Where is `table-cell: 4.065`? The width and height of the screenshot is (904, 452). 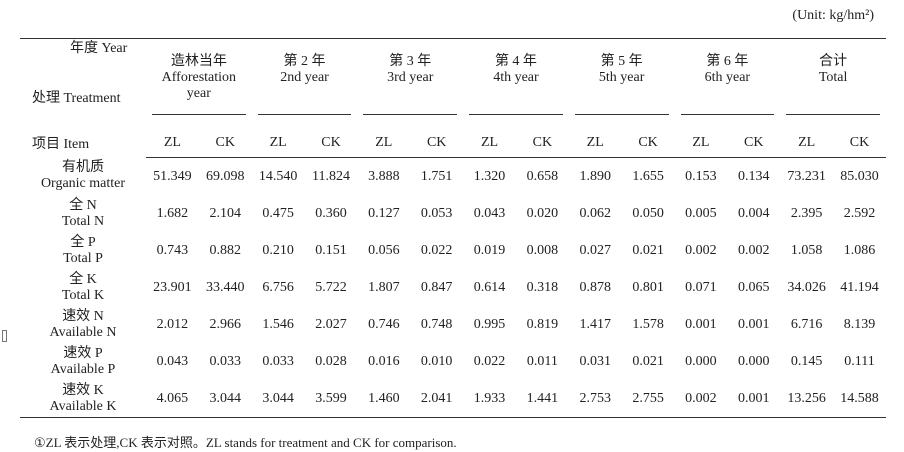
table-cell: 4.065 is located at coordinates (172, 398).